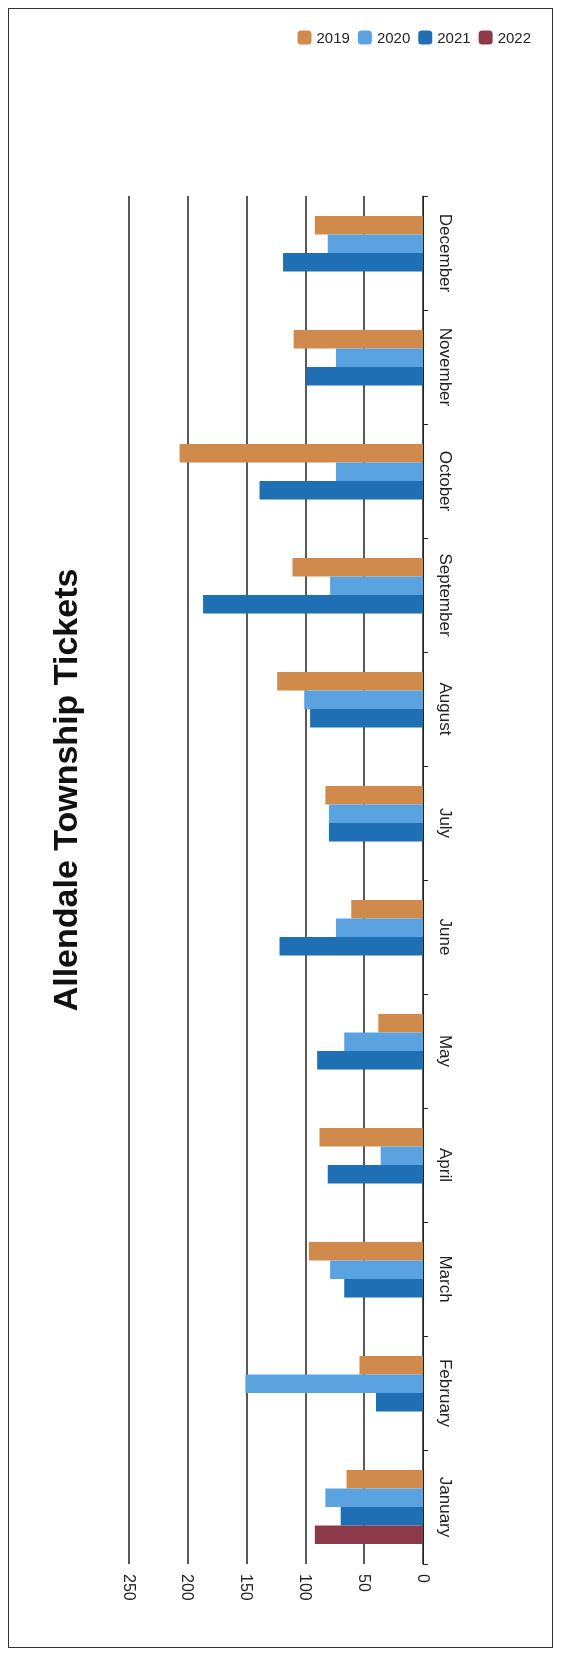  I want to click on x-tick-label: 100, so click(305, 1587).